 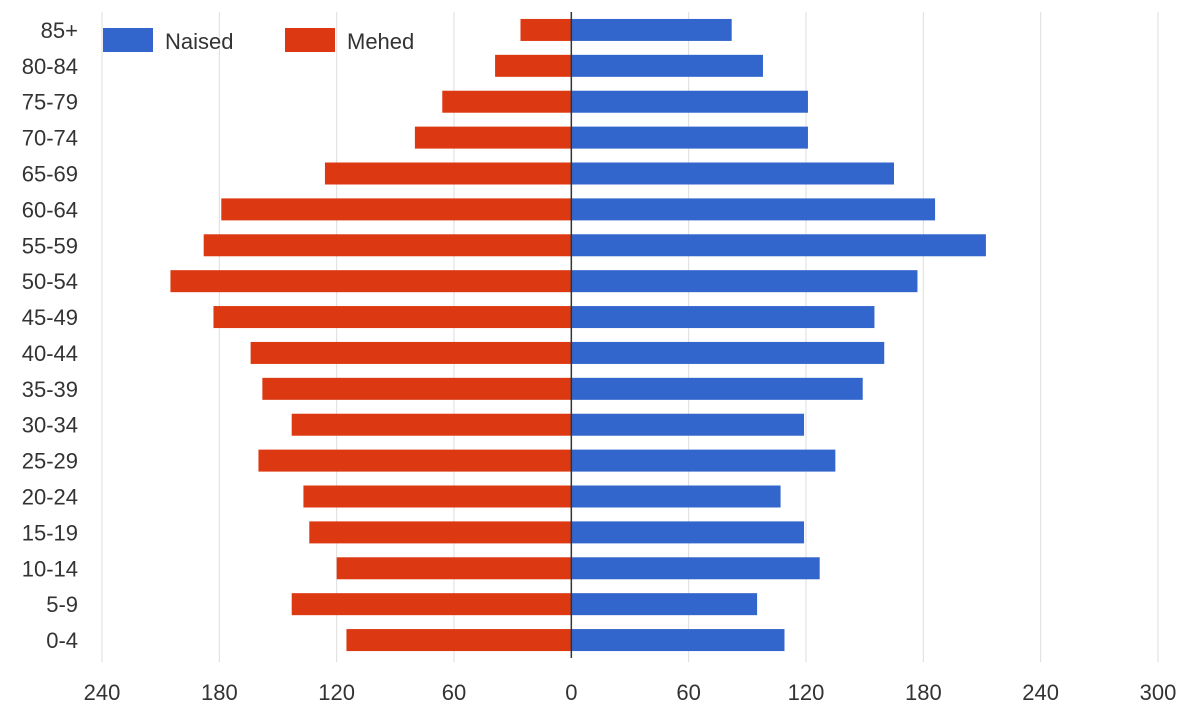 What do you see at coordinates (128, 40) in the screenshot?
I see `legend-swatch-naised` at bounding box center [128, 40].